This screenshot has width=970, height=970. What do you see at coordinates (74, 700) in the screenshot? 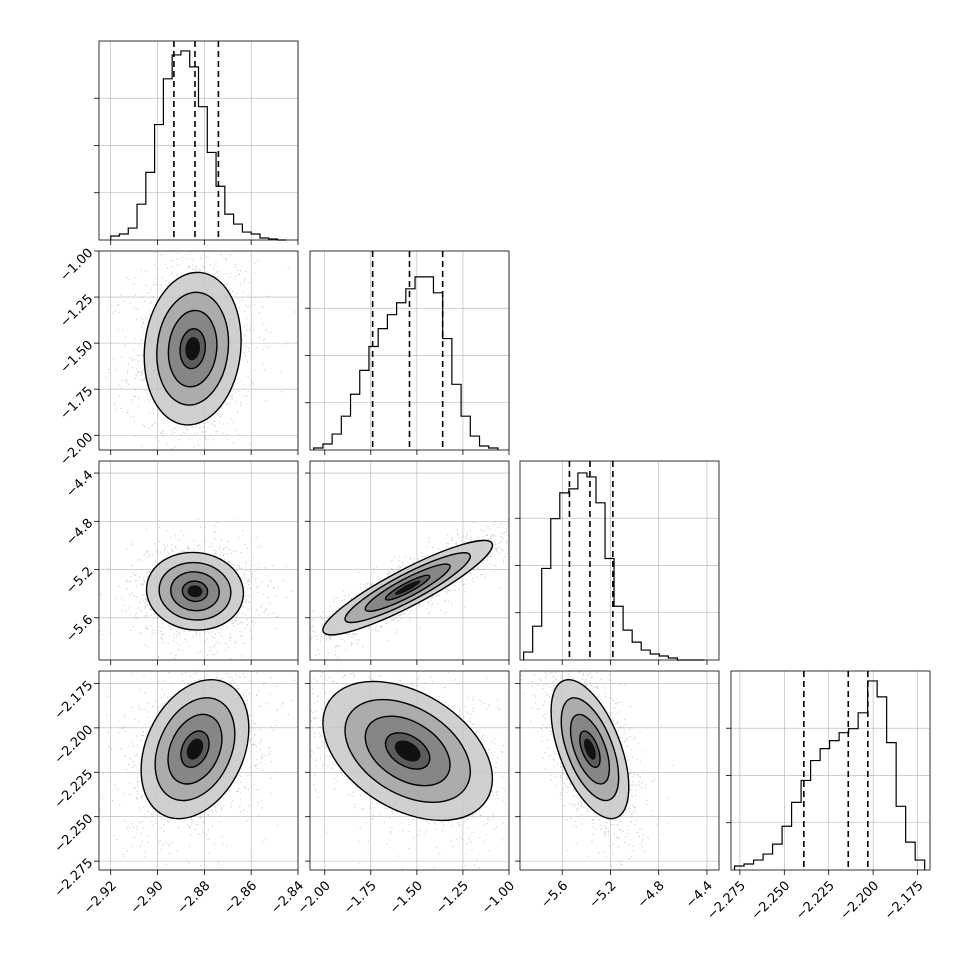
I see `y-tick-label: −2.175` at bounding box center [74, 700].